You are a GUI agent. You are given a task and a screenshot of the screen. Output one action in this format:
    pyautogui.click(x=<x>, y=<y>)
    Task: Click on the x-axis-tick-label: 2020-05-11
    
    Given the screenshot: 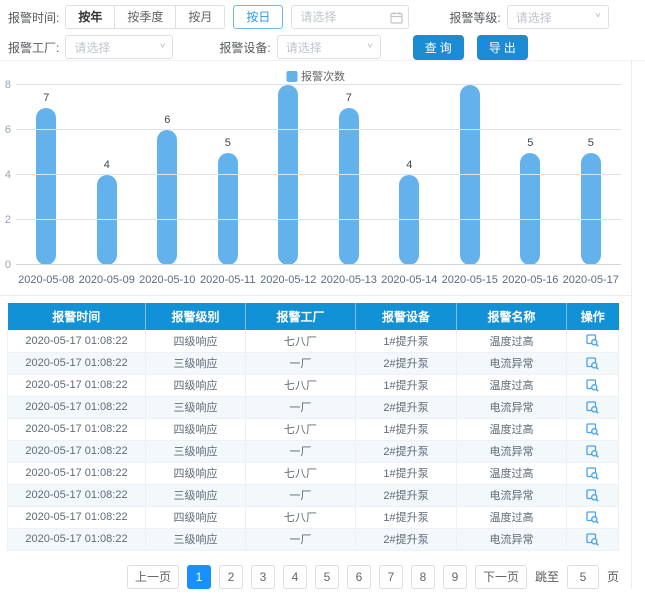 What is the action you would take?
    pyautogui.click(x=228, y=280)
    